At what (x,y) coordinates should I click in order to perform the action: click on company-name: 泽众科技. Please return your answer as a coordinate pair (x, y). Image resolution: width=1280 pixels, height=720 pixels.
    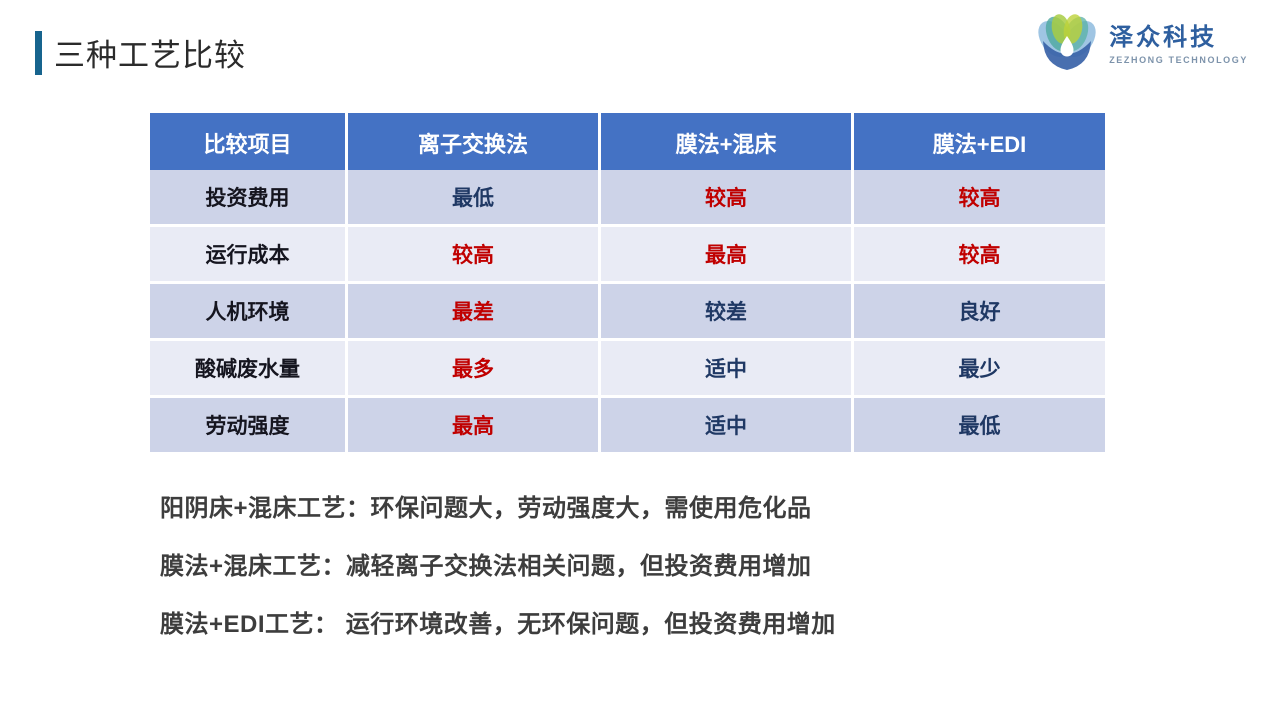
    Looking at the image, I should click on (1163, 37).